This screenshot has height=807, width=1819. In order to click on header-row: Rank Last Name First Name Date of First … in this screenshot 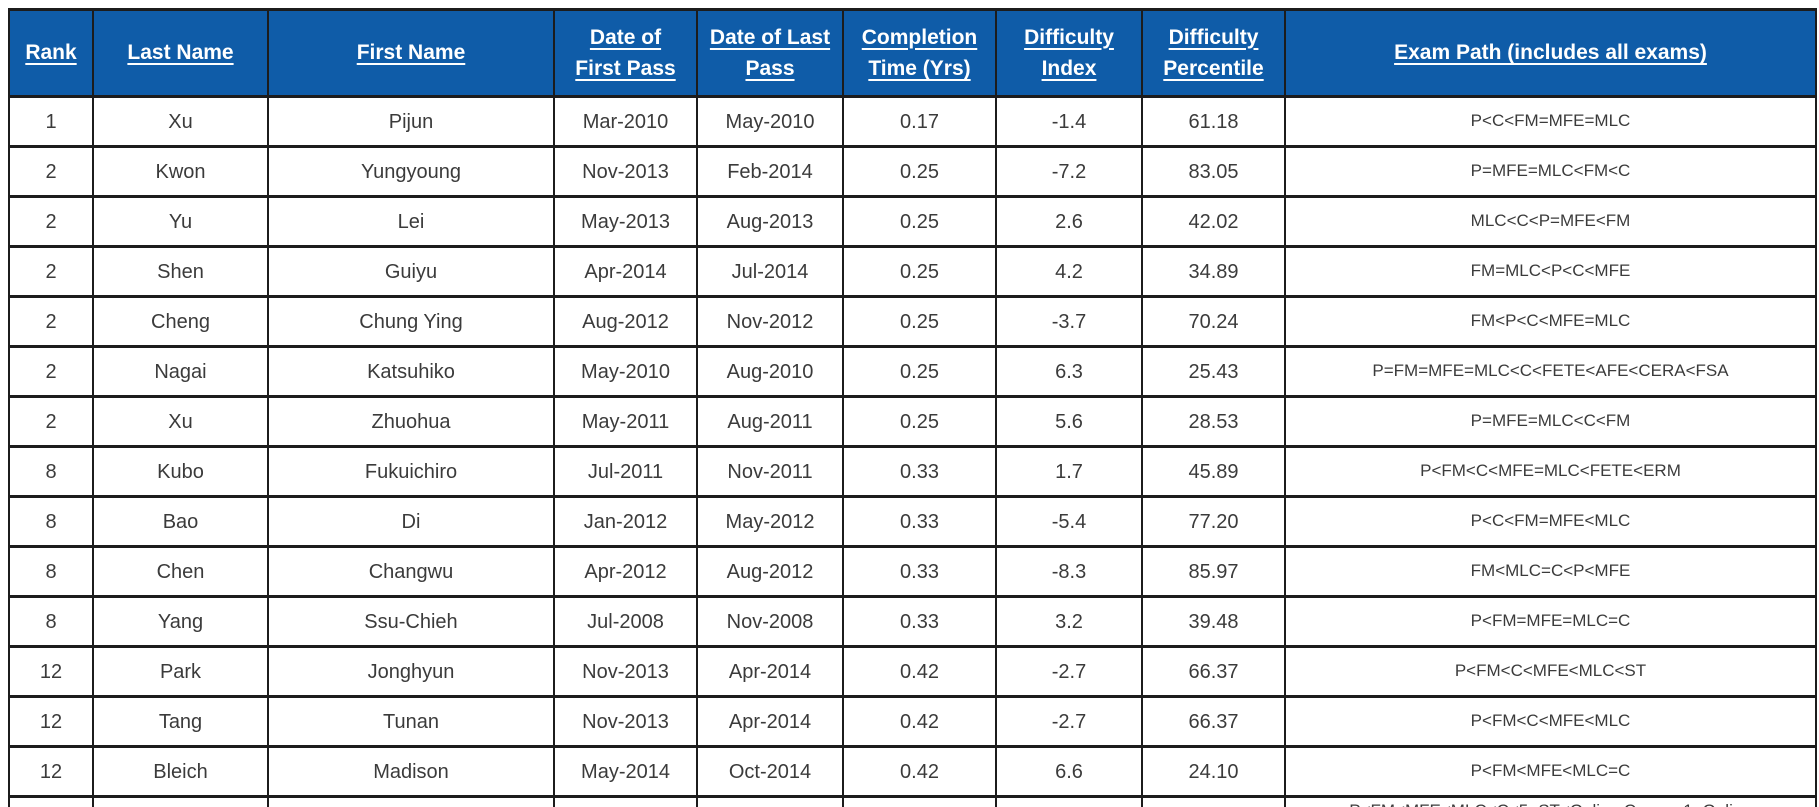, I will do `click(912, 53)`.